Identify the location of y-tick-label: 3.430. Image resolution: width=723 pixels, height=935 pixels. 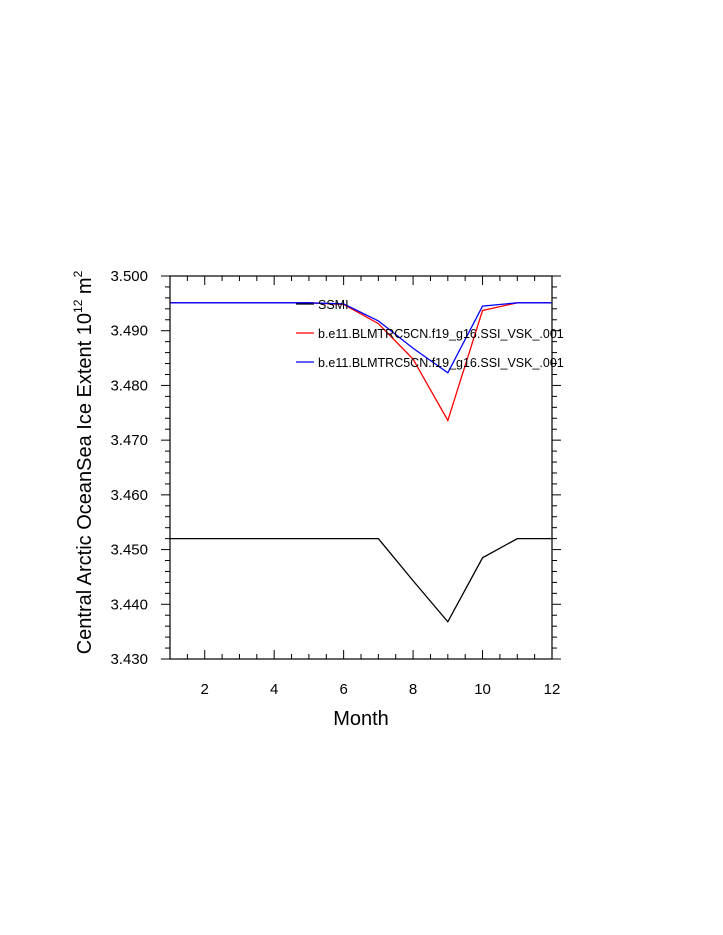
(129, 659).